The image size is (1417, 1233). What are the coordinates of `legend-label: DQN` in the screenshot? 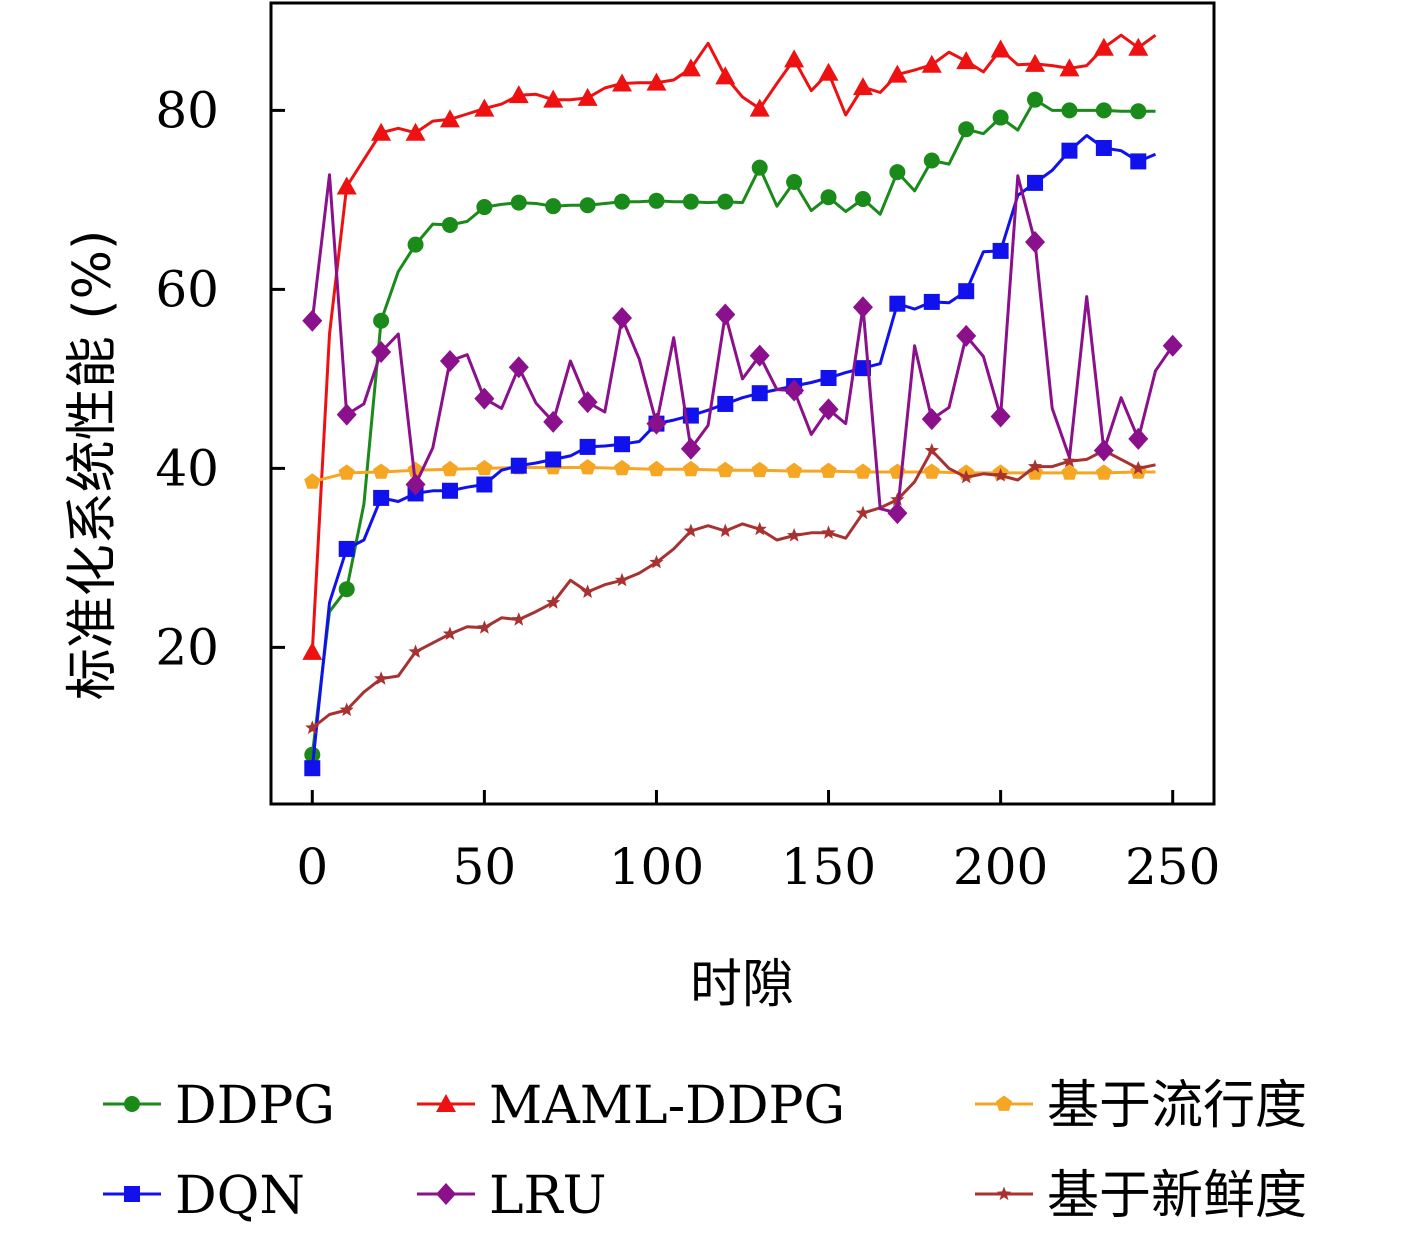 It's located at (240, 1196).